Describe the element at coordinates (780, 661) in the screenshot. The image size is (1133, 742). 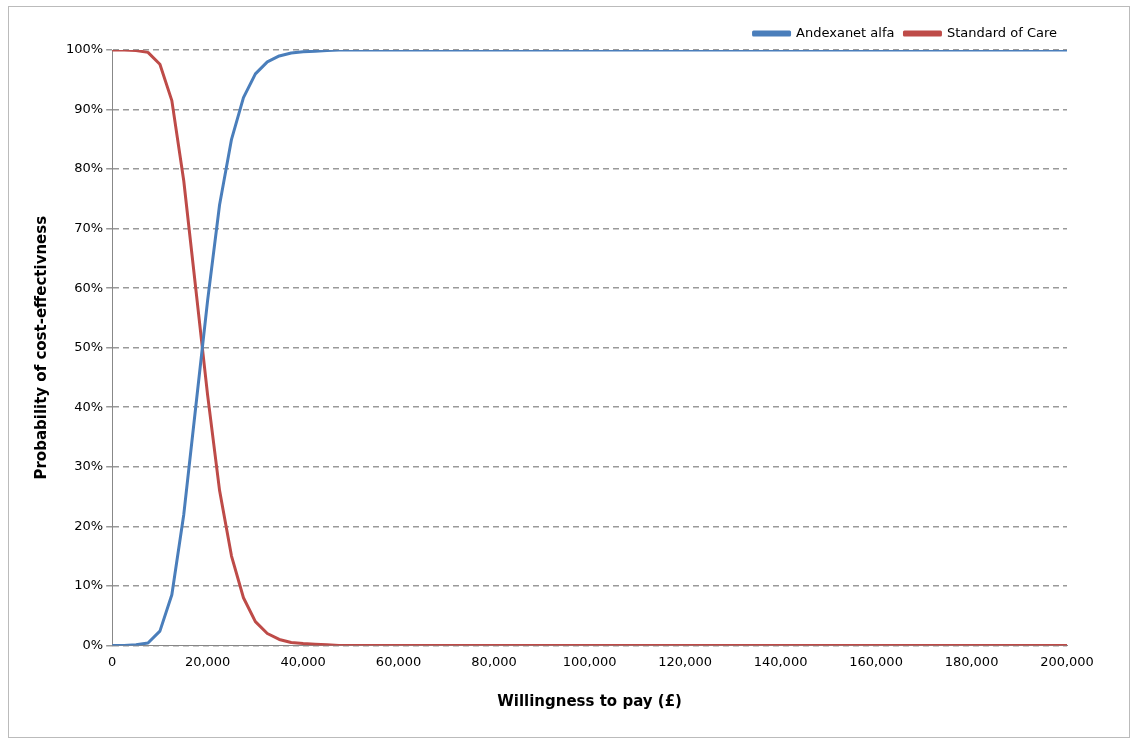
I see `x-tick-label: 140,000` at that location.